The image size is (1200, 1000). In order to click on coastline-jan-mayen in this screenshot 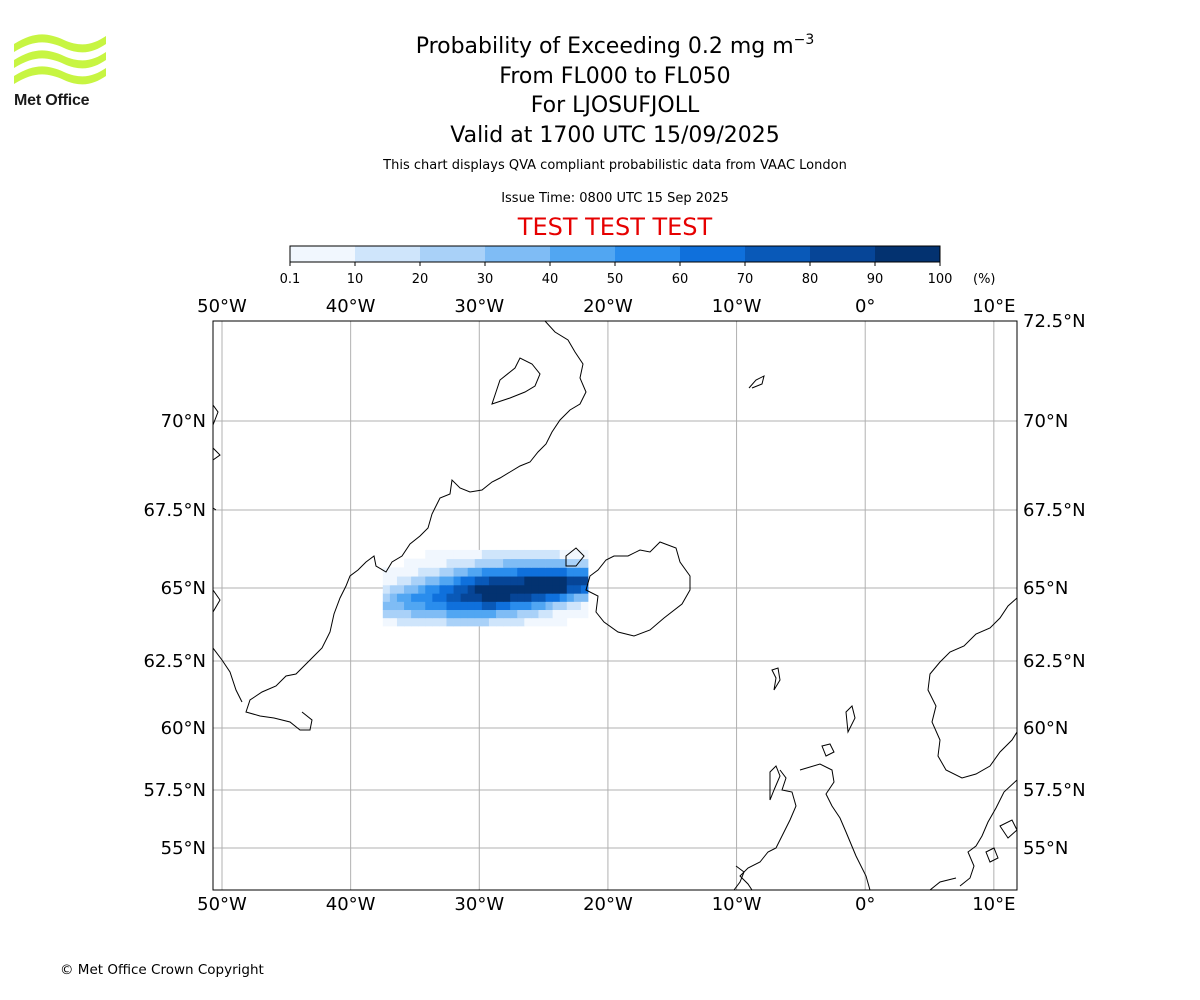, I will do `click(756, 382)`.